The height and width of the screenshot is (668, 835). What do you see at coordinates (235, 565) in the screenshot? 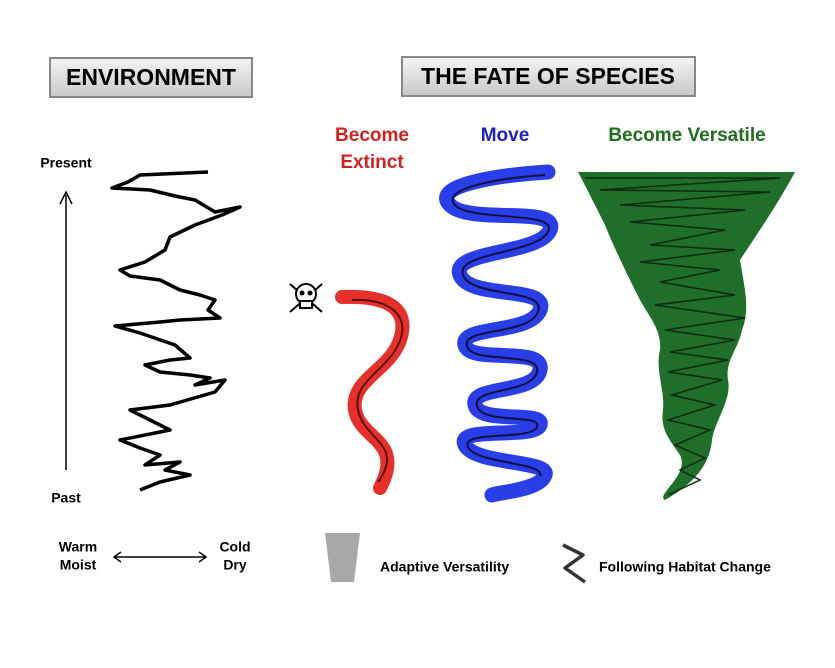
I see `axis-label: Dry` at bounding box center [235, 565].